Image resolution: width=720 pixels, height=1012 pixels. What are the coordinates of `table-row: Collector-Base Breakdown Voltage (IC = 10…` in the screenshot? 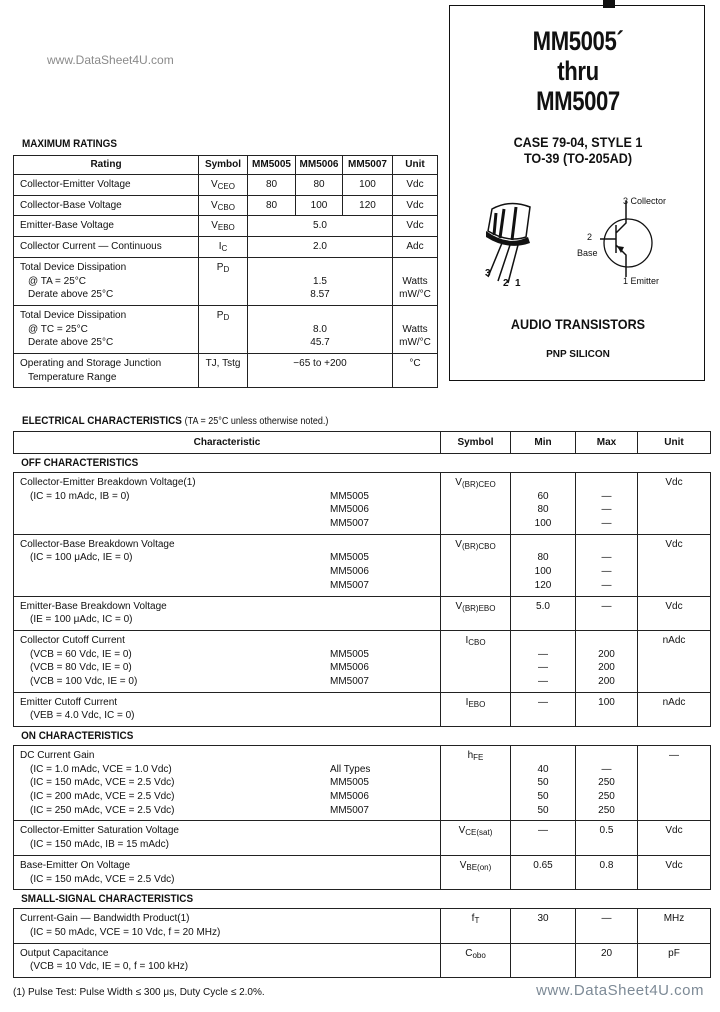 It's located at (362, 565).